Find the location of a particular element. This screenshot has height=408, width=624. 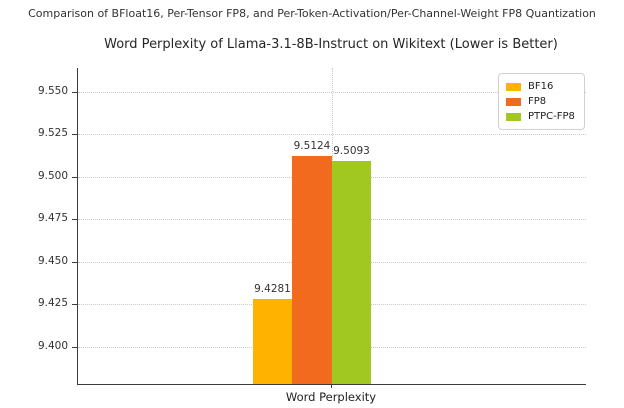

y-tick-label: 9.550 is located at coordinates (52, 90).